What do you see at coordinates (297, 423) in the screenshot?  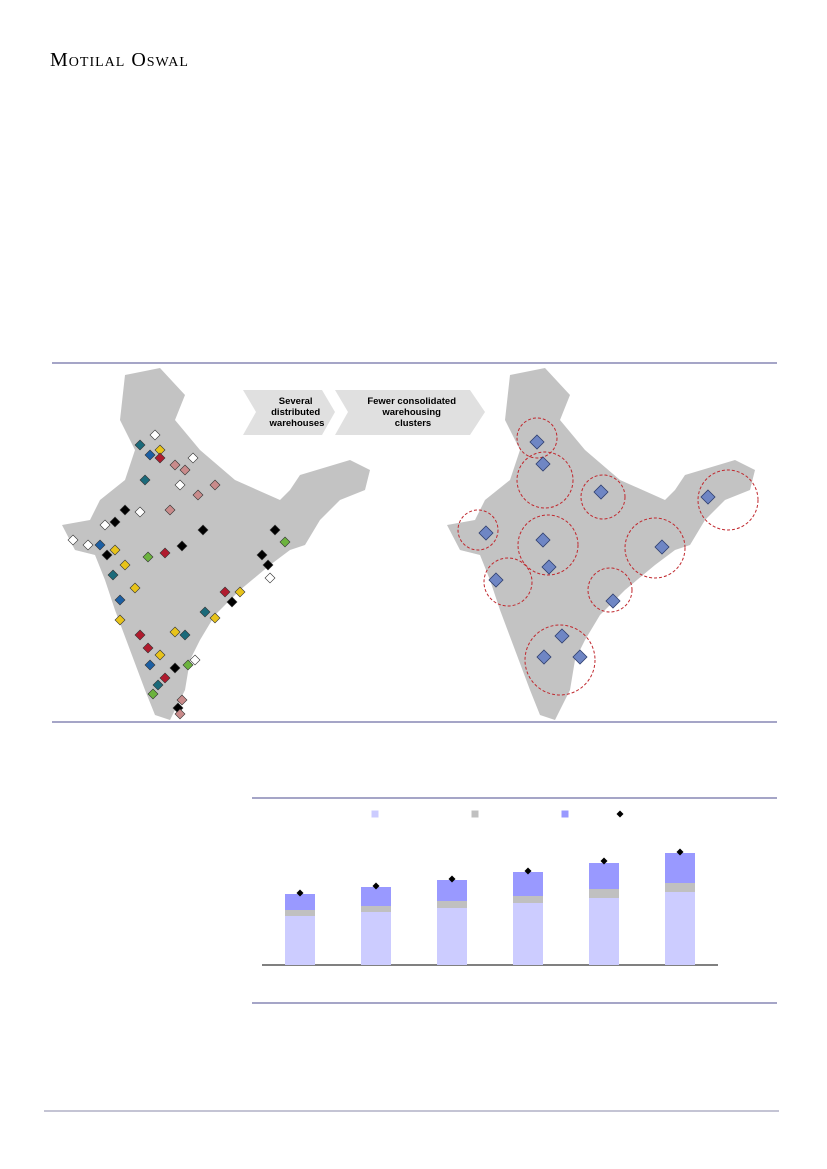 I see `label-line: warehouses` at bounding box center [297, 423].